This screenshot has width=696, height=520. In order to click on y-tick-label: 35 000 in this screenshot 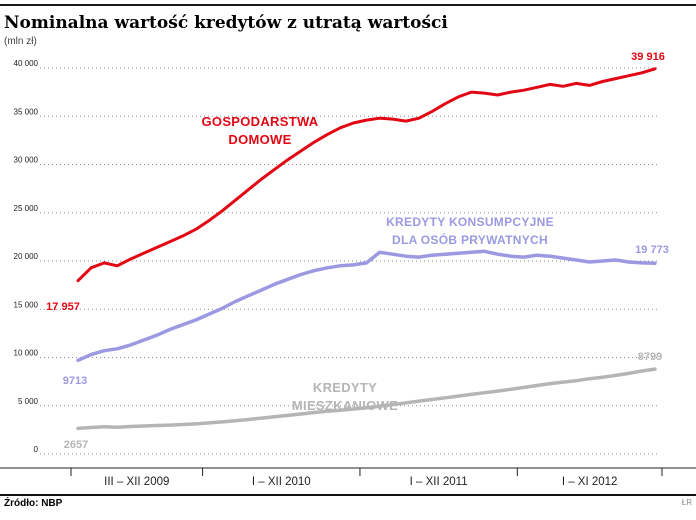, I will do `click(26, 111)`.